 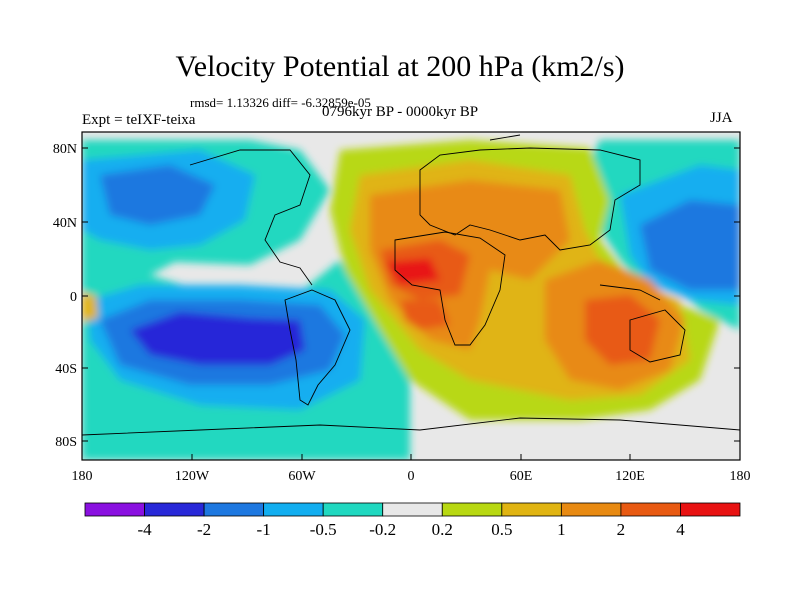 I want to click on period-label: 0796kyr BP - 0000kyr BP, so click(x=400, y=112).